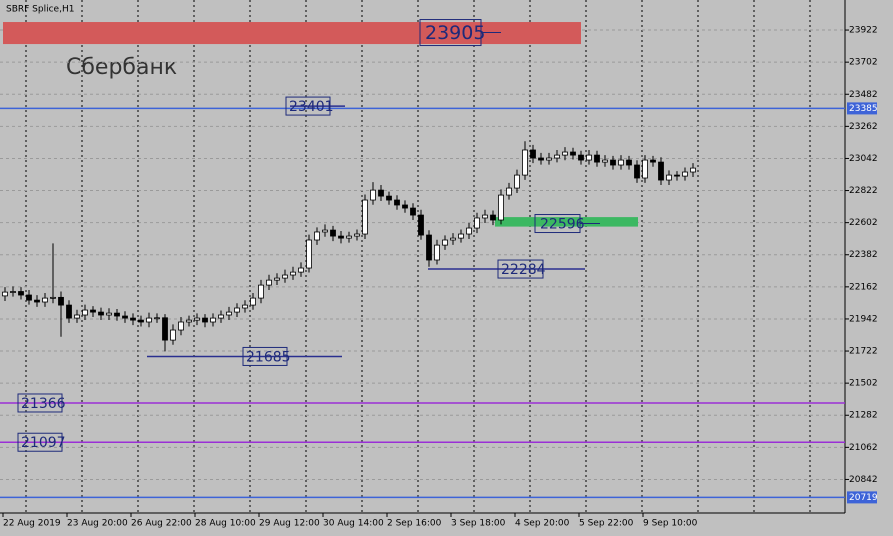 This screenshot has width=893, height=536. Describe the element at coordinates (863, 63) in the screenshot. I see `y-tick-label: 23702` at that location.